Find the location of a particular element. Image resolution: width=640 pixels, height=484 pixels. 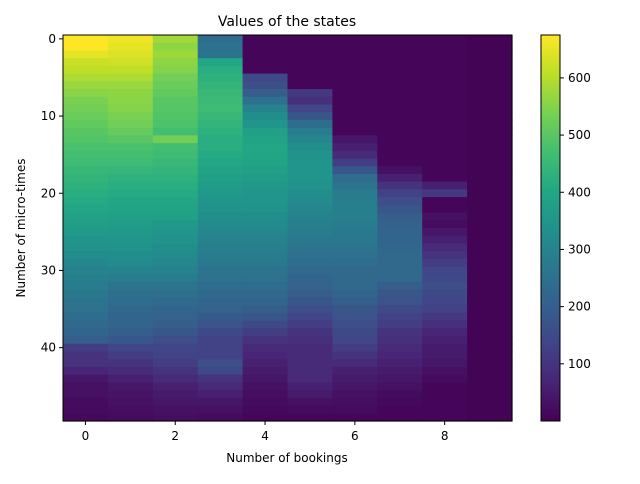

colorbar-ticks: 100 200 300 400 500 600 is located at coordinates (575, 221).